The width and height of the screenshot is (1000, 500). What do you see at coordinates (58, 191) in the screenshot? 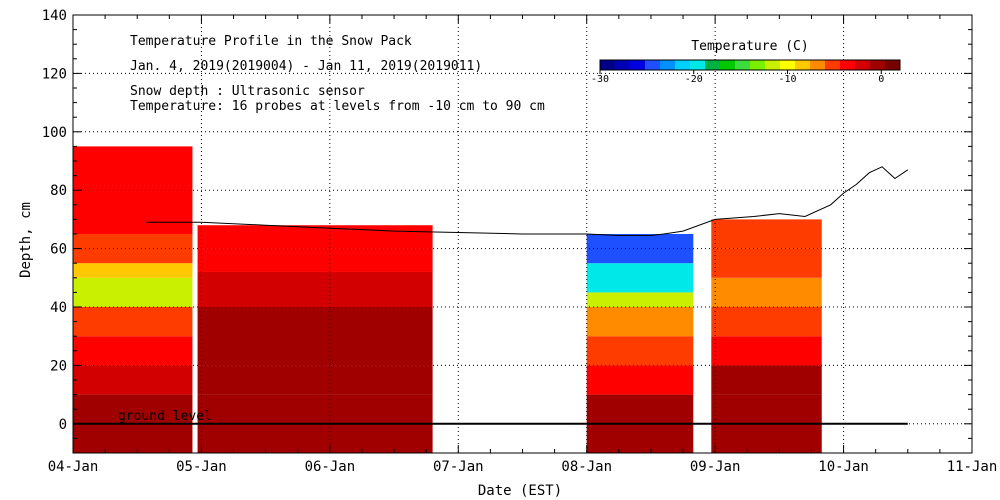
I see `y-tick-label: 80` at bounding box center [58, 191].